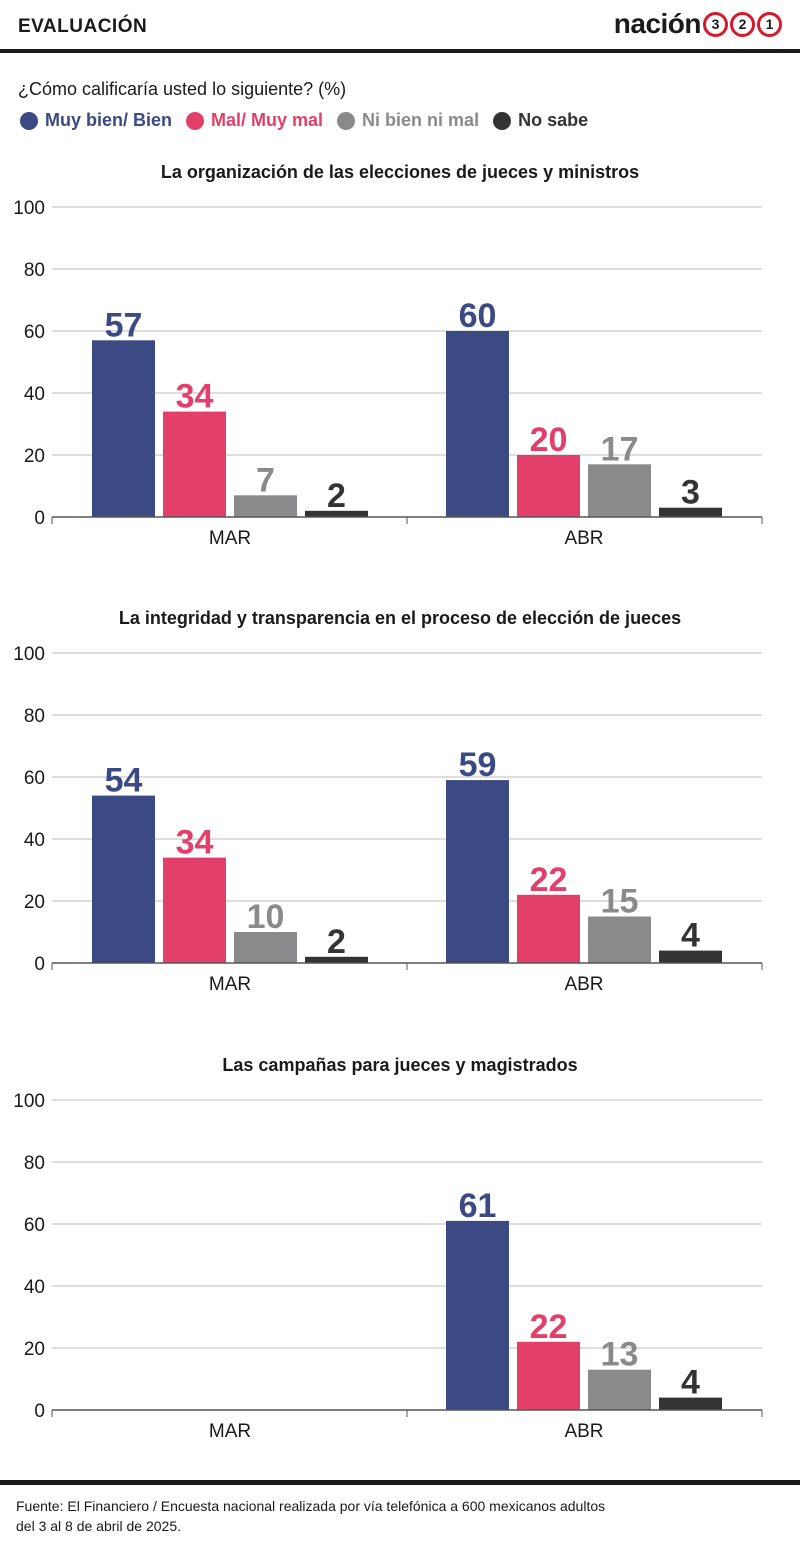  What do you see at coordinates (553, 120) in the screenshot?
I see `legend-label: No sabe` at bounding box center [553, 120].